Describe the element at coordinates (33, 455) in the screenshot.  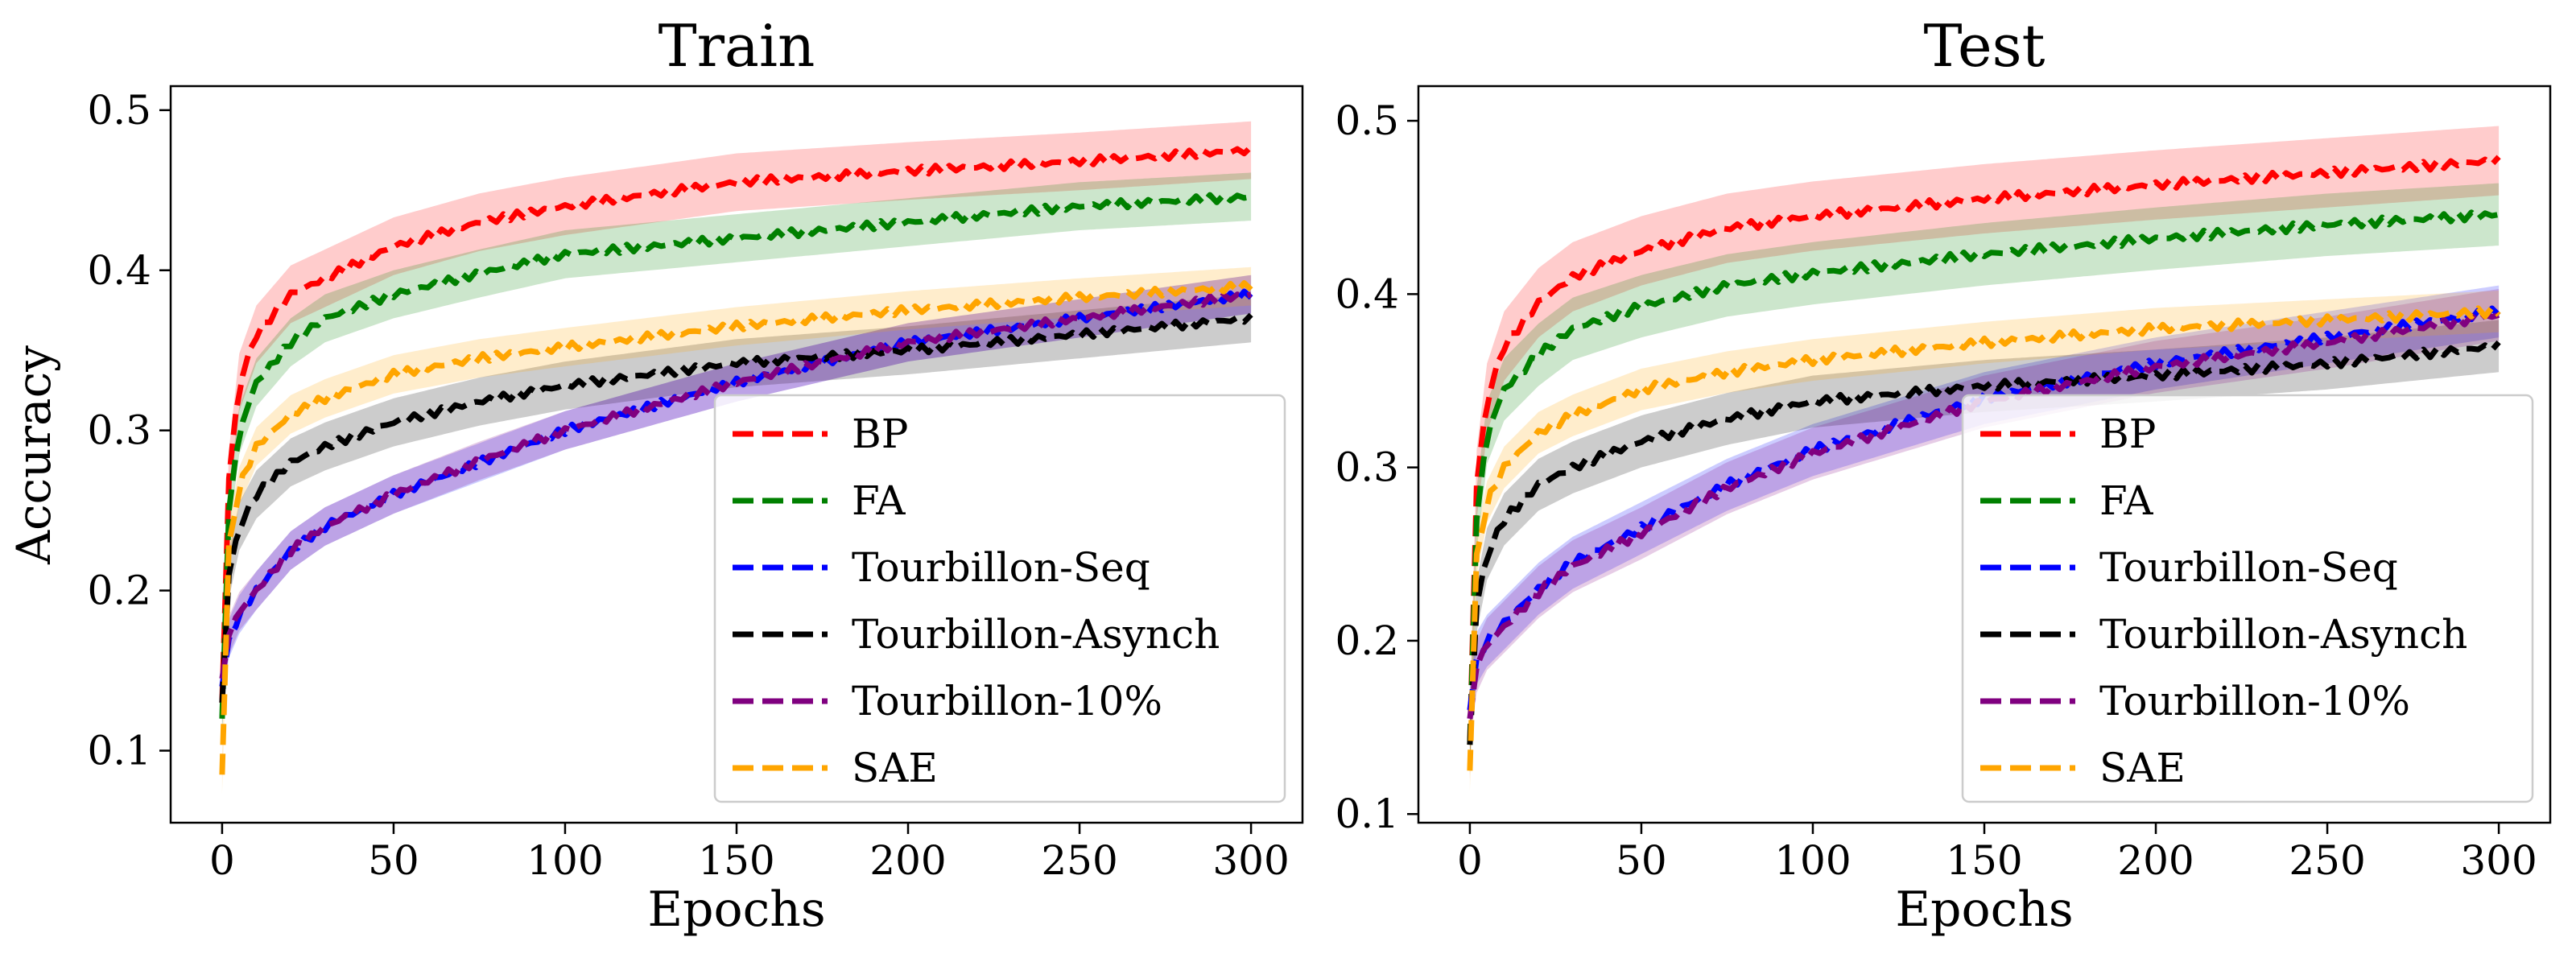
I see `y-axis-label: Accuracy` at that location.